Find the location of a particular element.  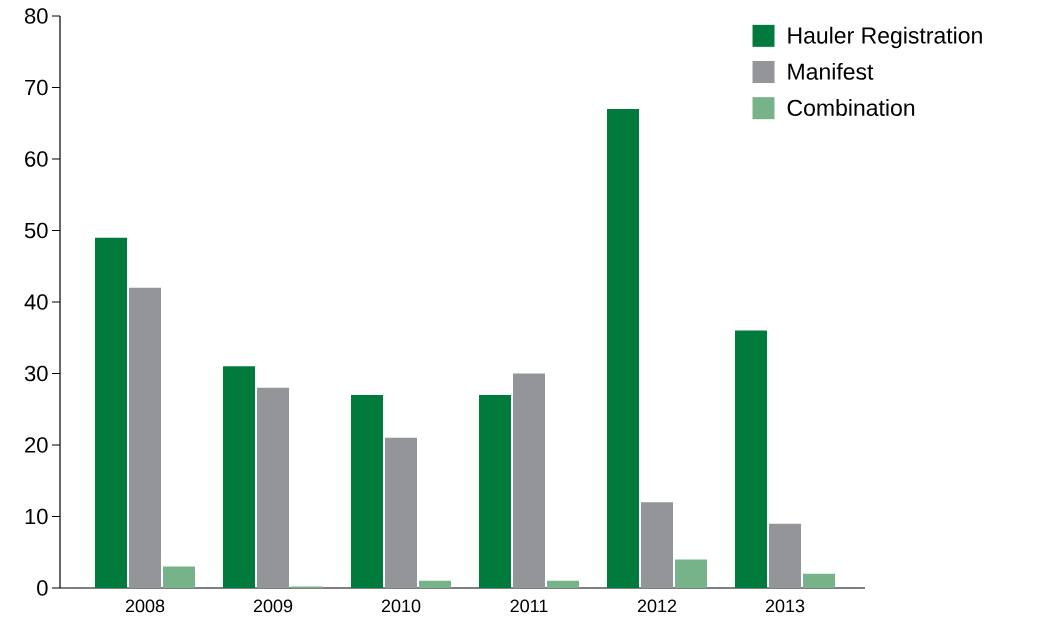

y-tick-label: 20 is located at coordinates (36, 445).